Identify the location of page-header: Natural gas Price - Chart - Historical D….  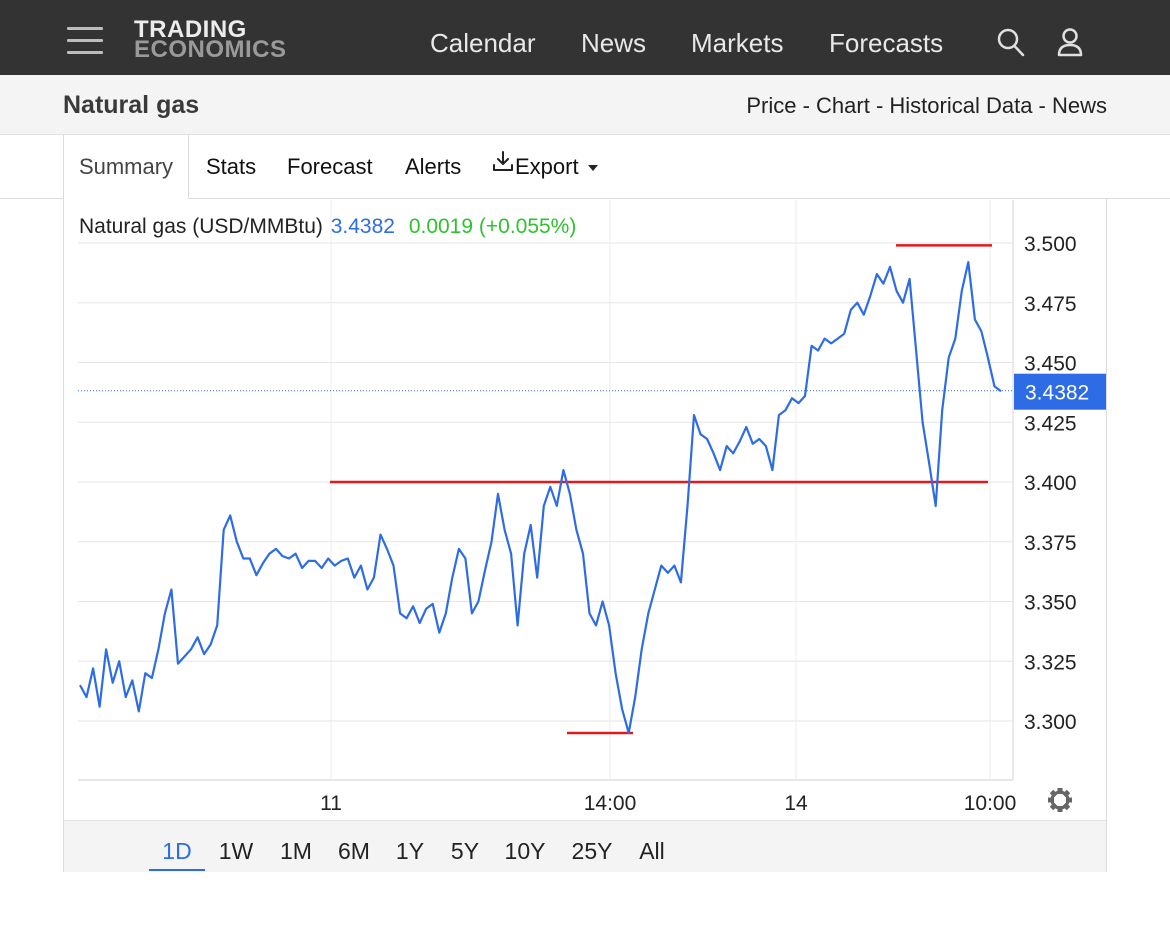
(585, 105).